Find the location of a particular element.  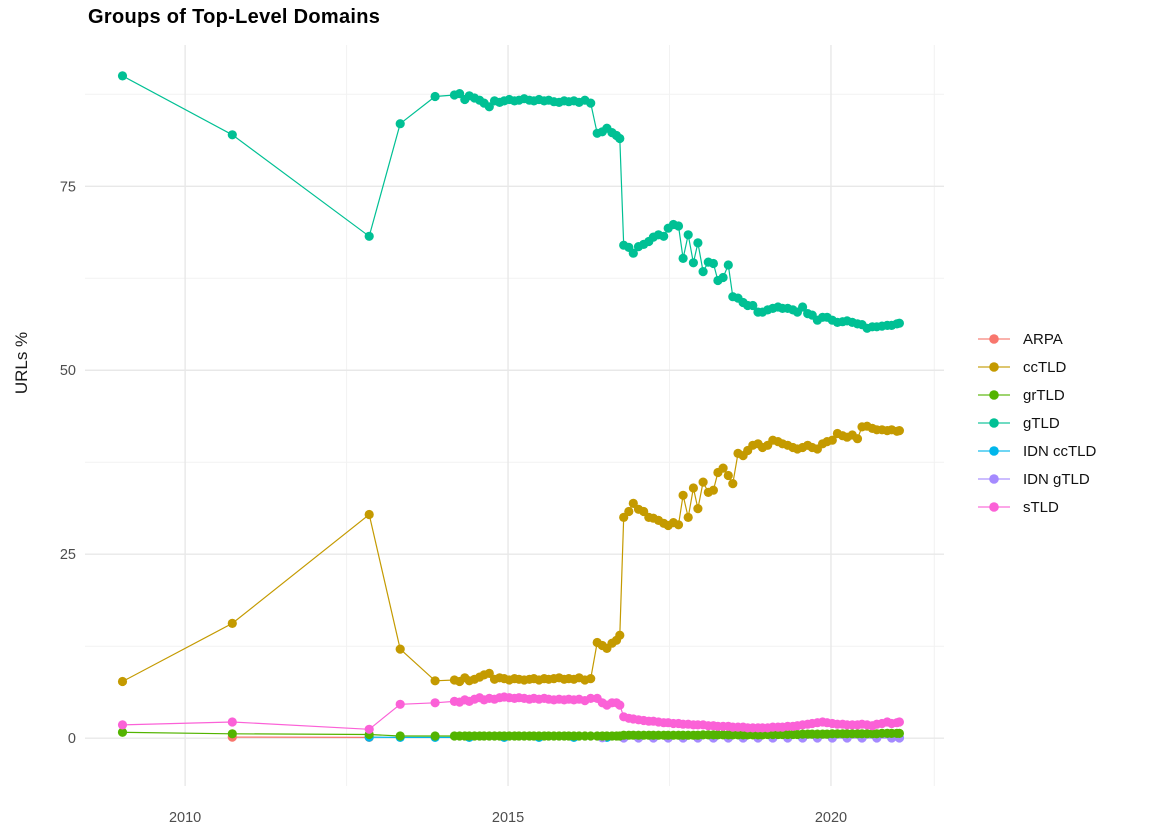

legend-item-stld: sTLD is located at coordinates (1036, 507).